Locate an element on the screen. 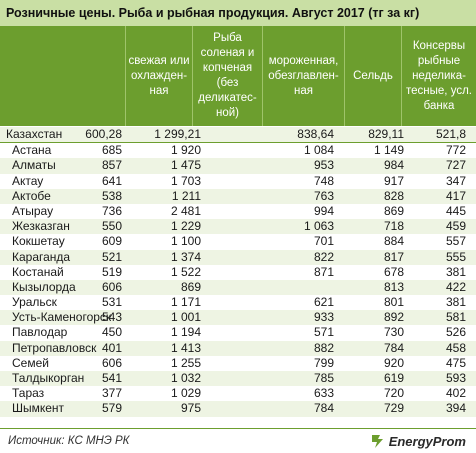 The image size is (476, 453). price-cell: 1 001 is located at coordinates (185, 317).